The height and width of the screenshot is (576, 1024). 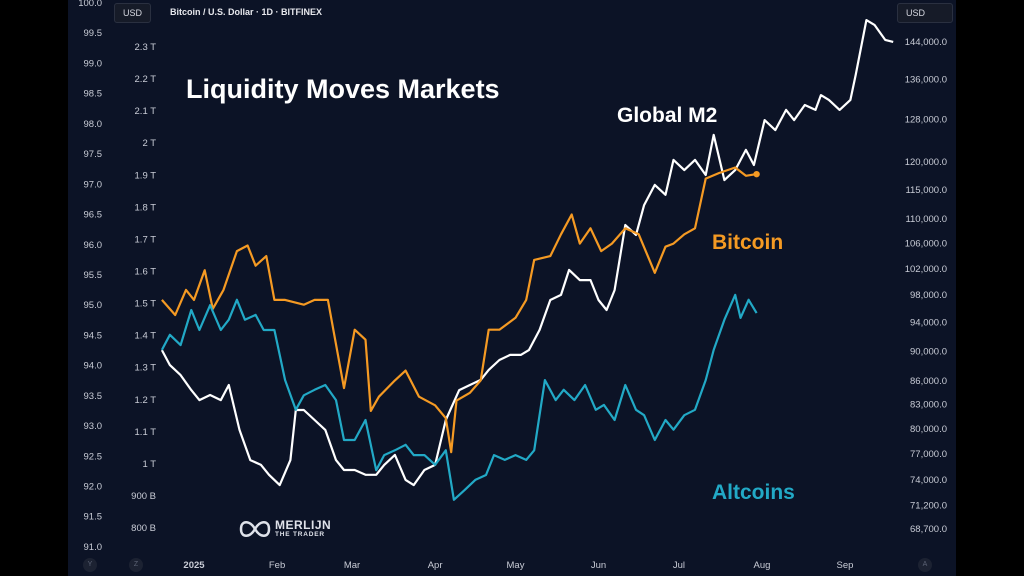 I want to click on right-tick-label: 102,000.0, so click(x=926, y=269).